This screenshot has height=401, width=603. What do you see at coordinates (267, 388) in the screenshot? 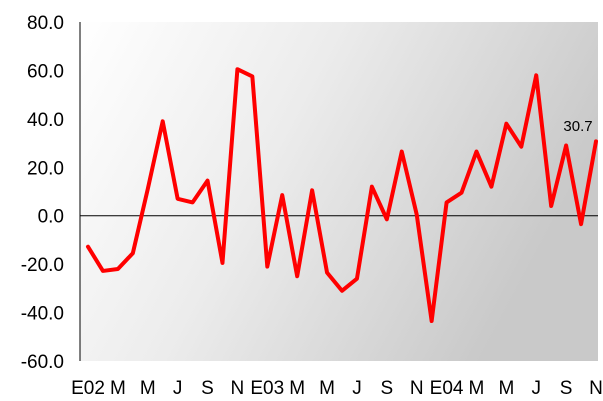
I see `x-tick-label: E03` at bounding box center [267, 388].